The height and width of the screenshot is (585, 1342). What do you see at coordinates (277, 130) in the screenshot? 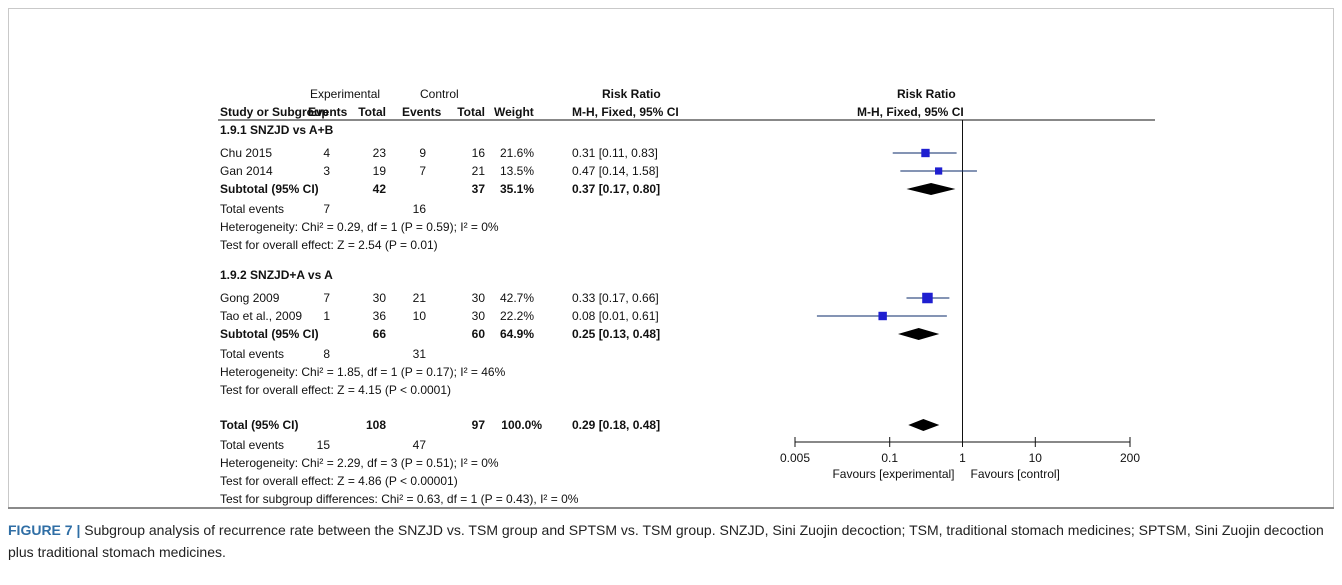
I see `subgroup-title: 1.9.1 SNZJD vs A+B` at bounding box center [277, 130].